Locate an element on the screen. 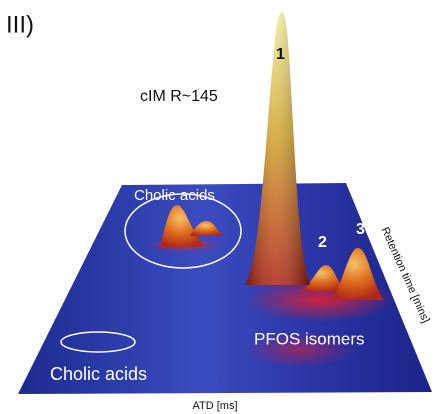 This screenshot has height=414, width=443. peak-label: 3 is located at coordinates (360, 229).